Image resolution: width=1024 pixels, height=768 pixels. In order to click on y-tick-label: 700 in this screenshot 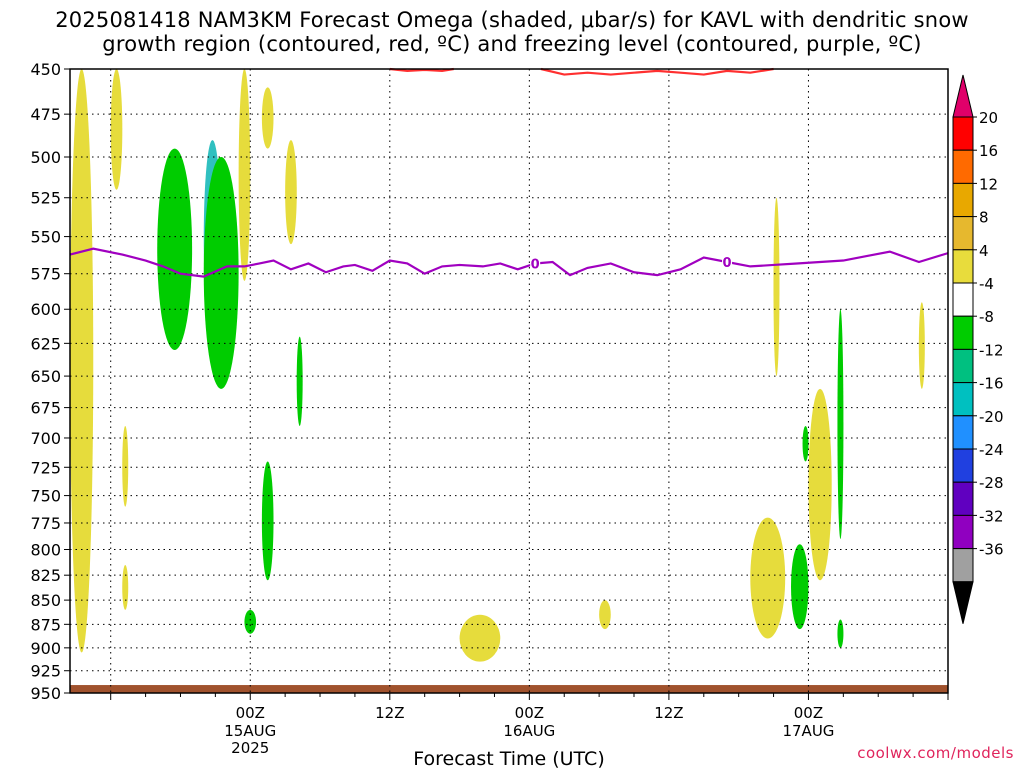, I will do `click(45, 438)`.